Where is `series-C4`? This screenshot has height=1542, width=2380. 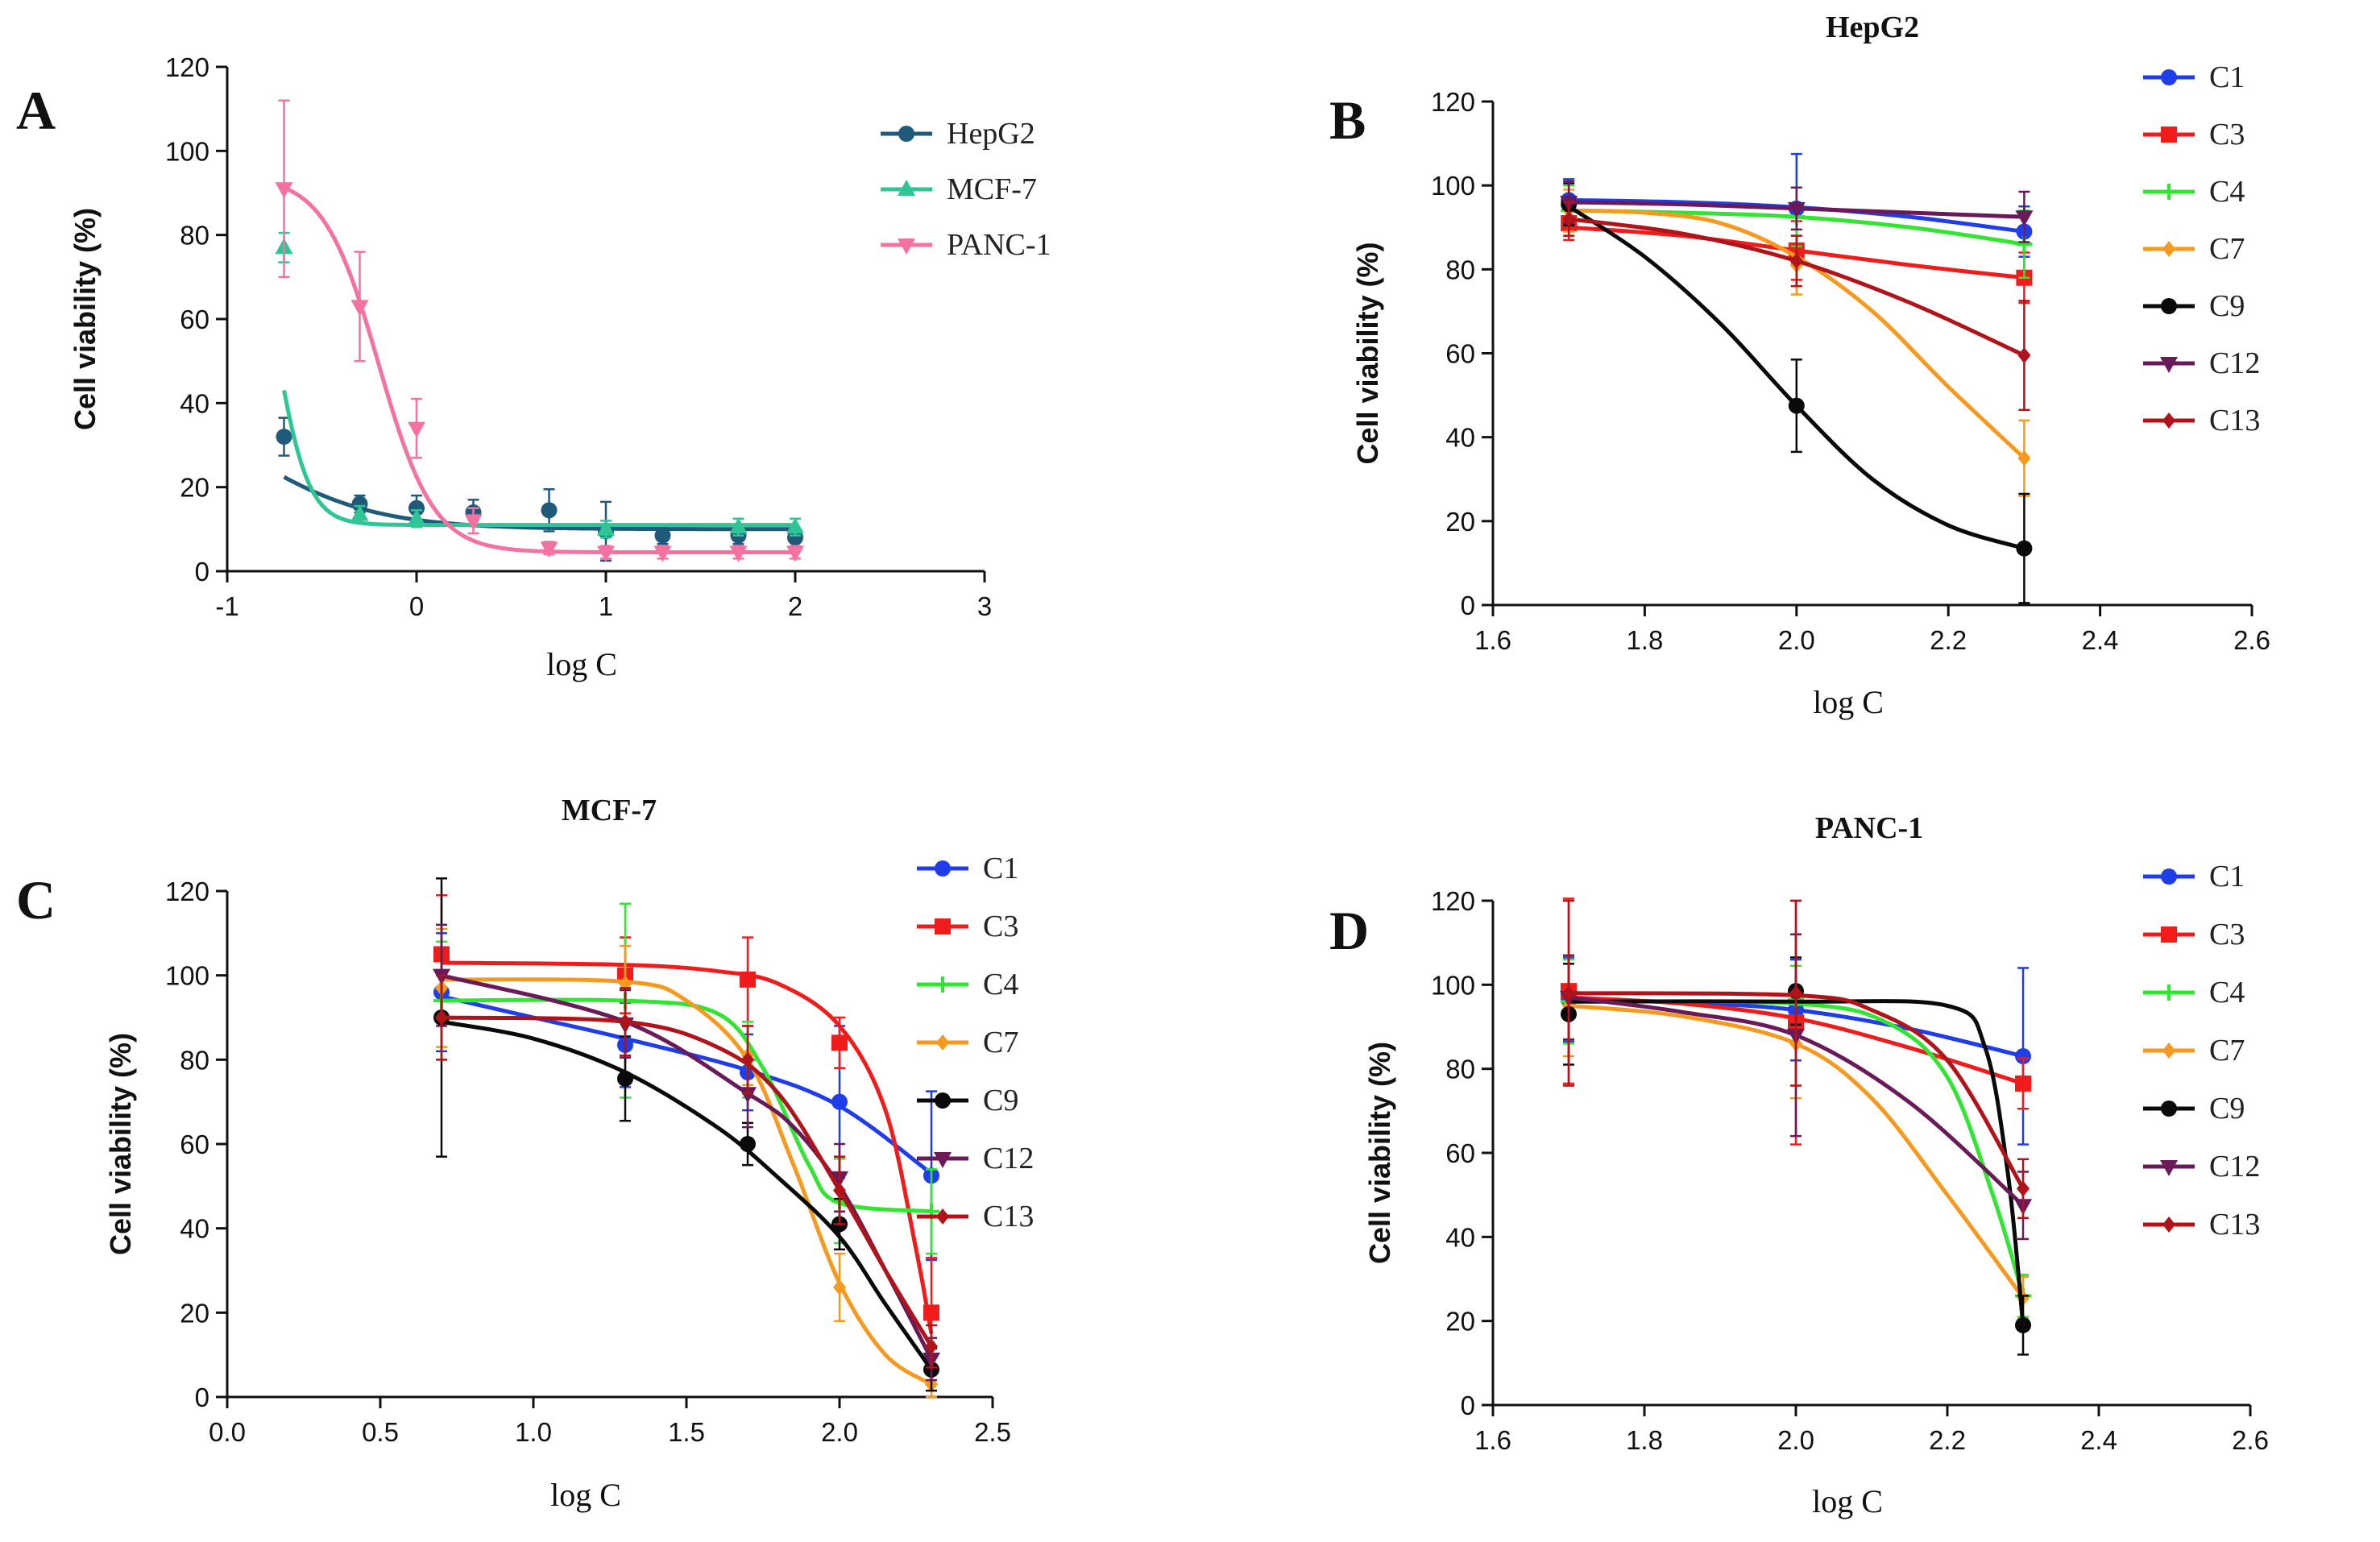 series-C4 is located at coordinates (686, 1078).